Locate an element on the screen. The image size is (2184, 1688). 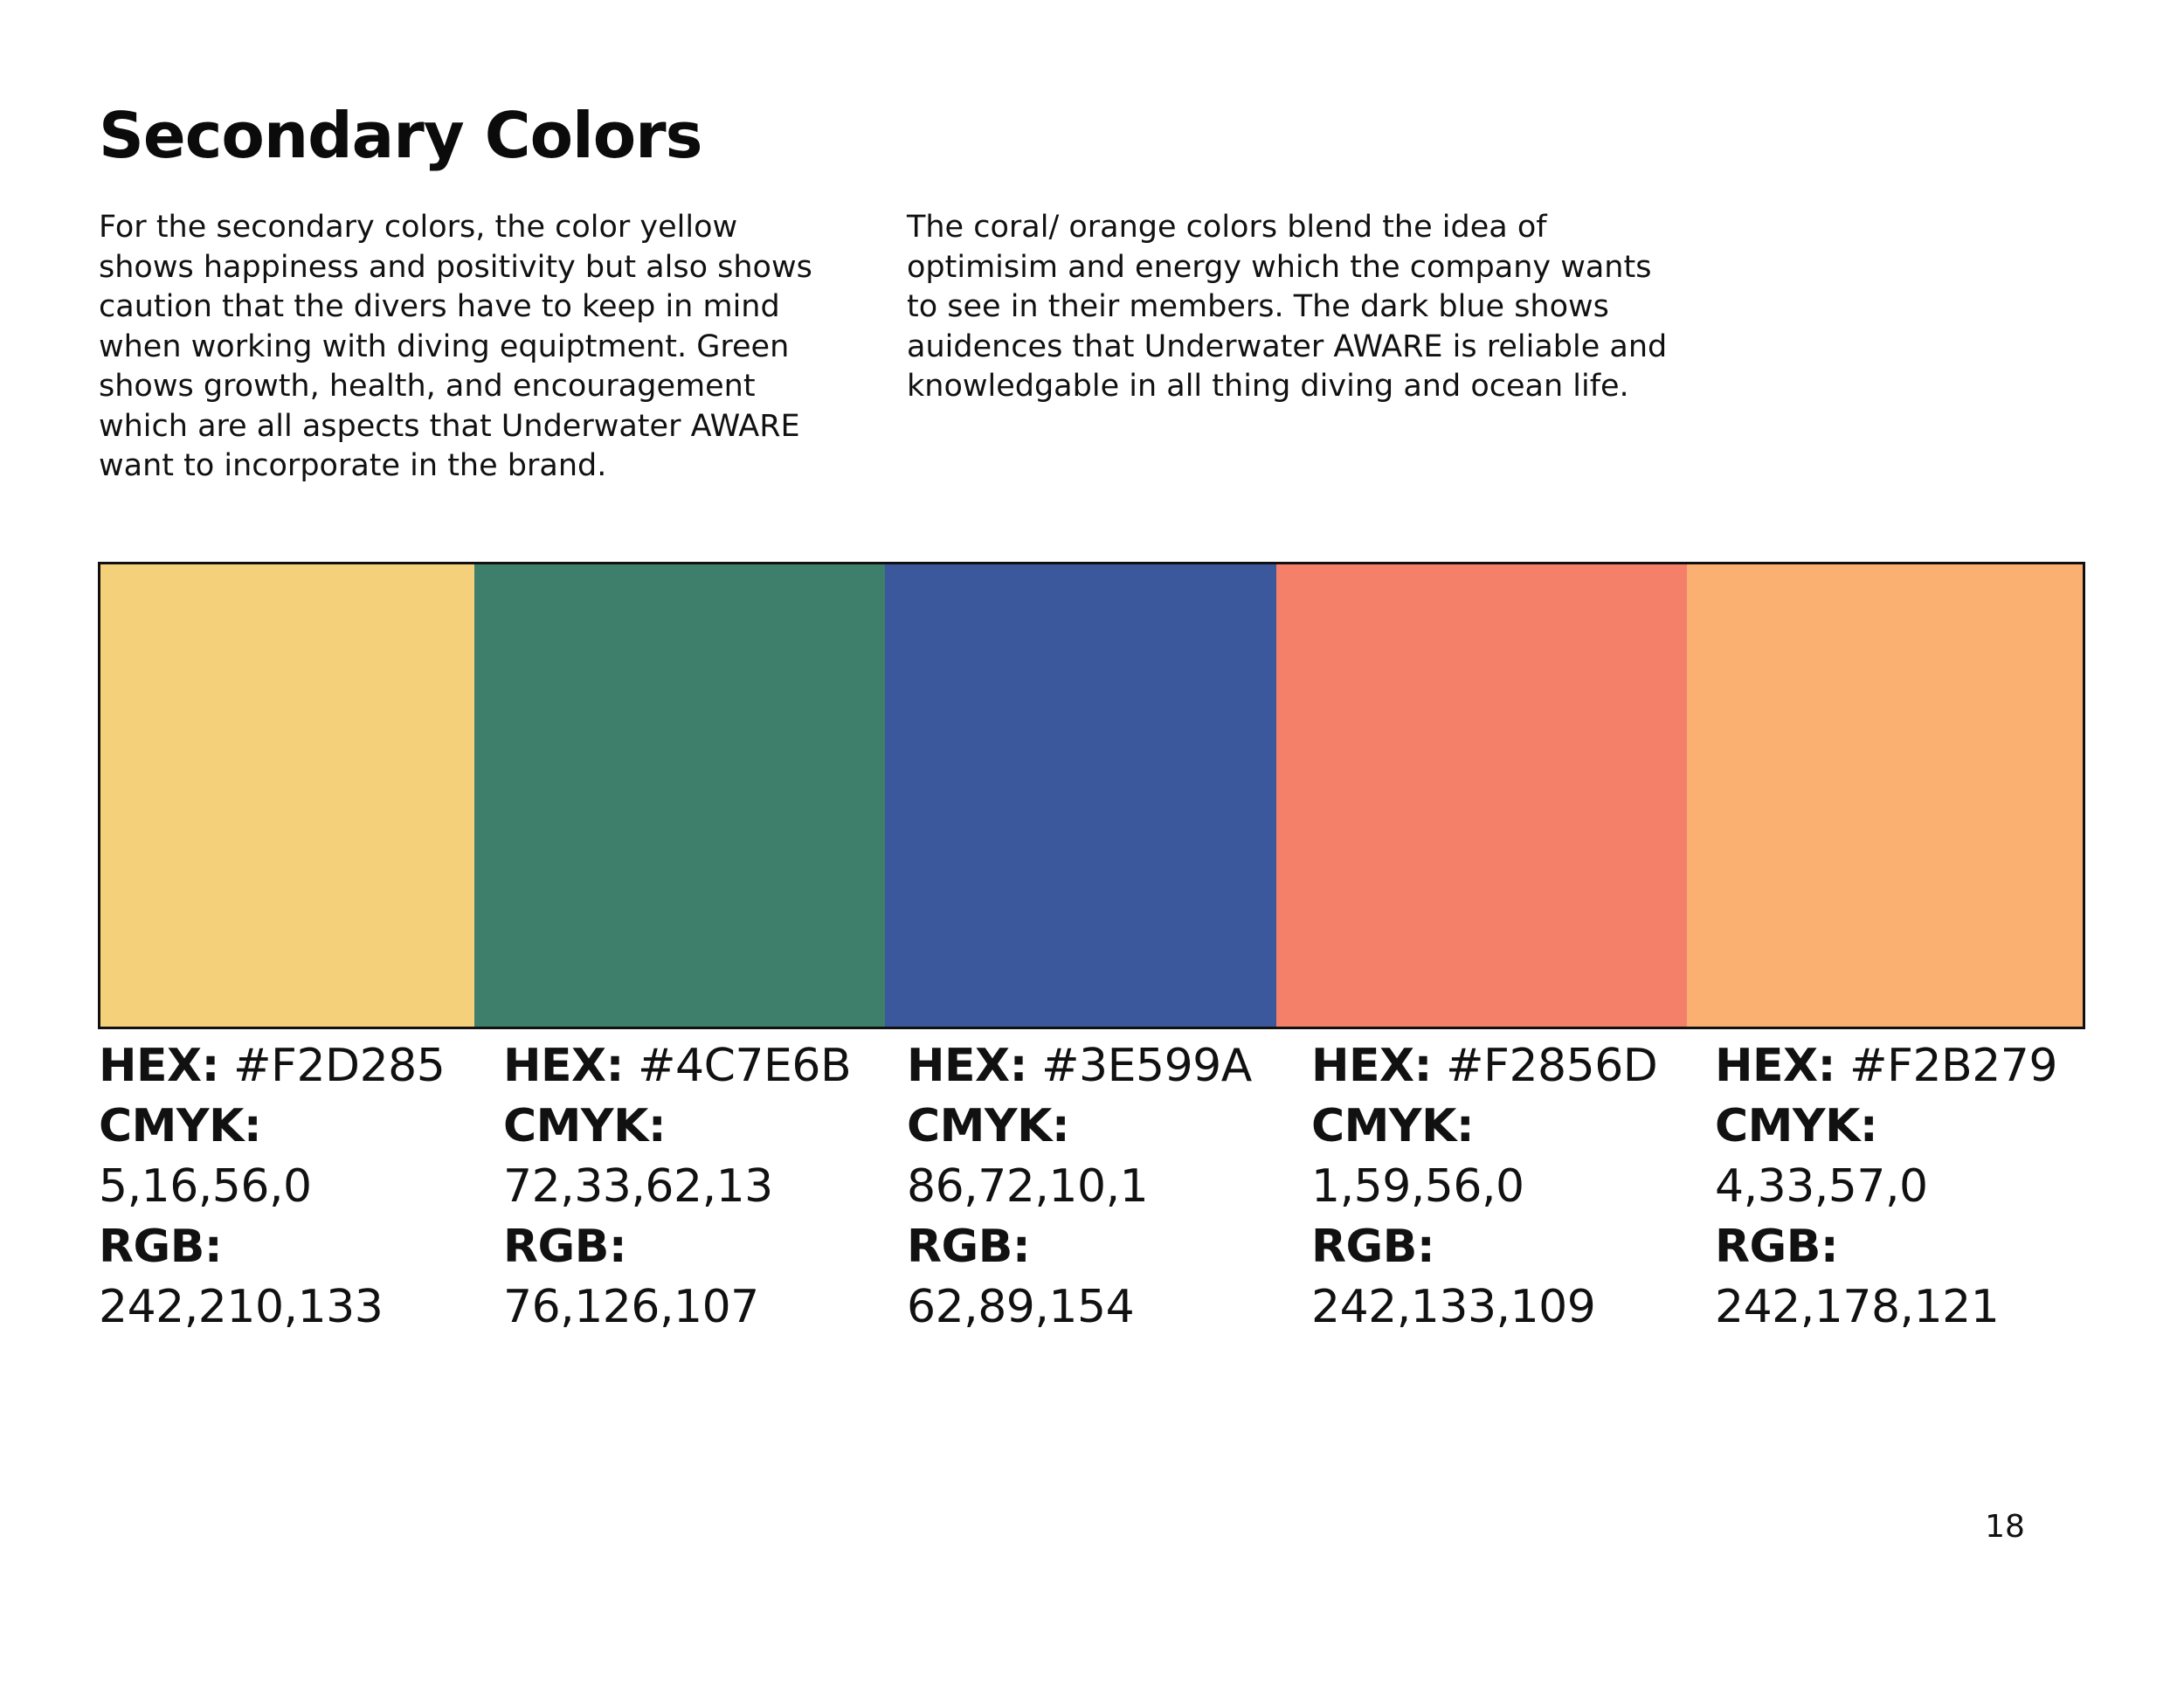
swatch-orange is located at coordinates (1885, 795).